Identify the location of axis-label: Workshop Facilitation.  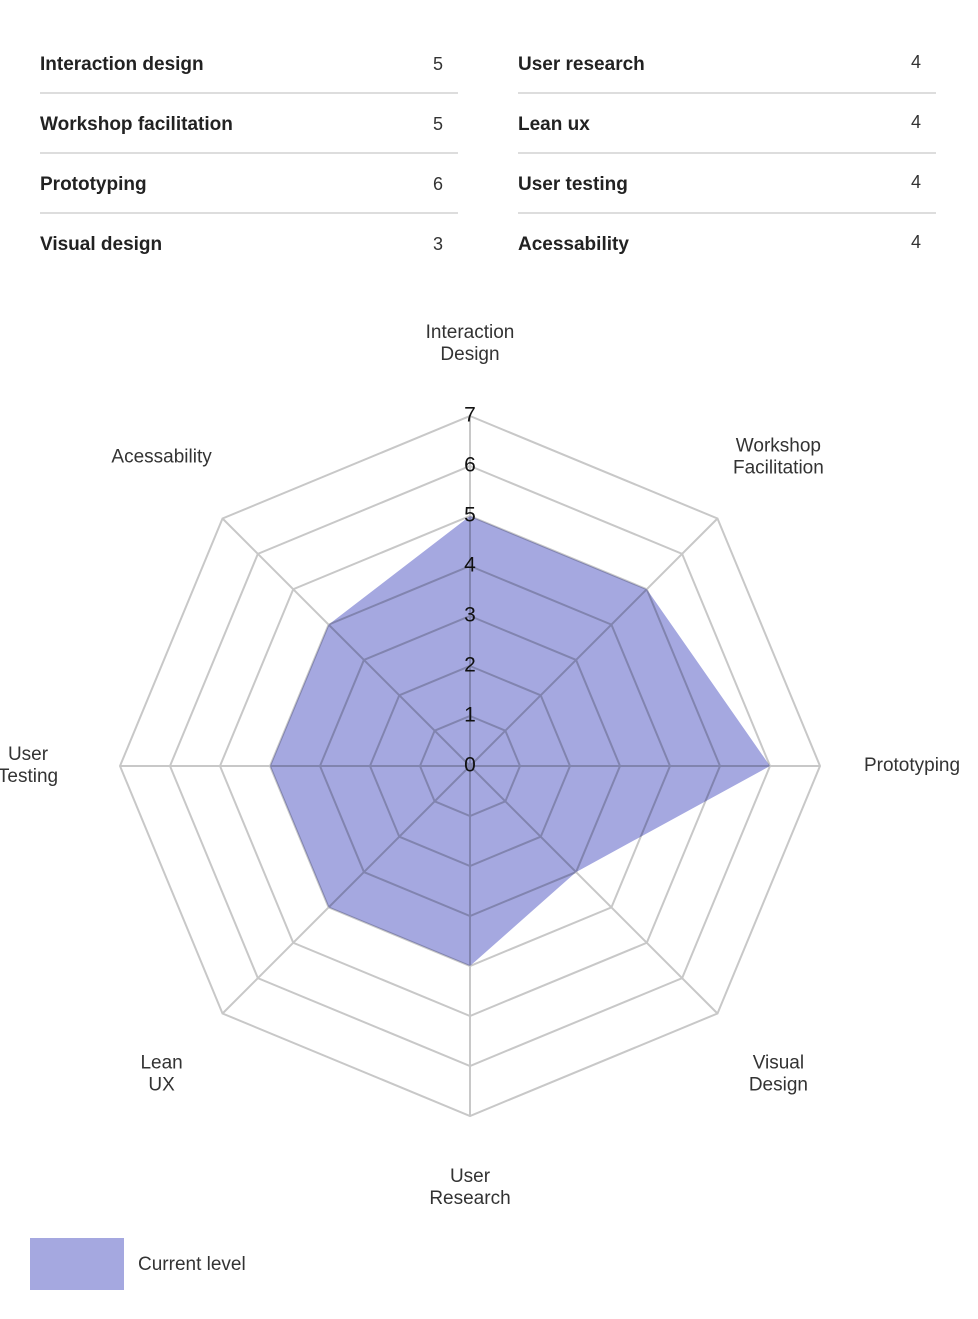
(778, 457).